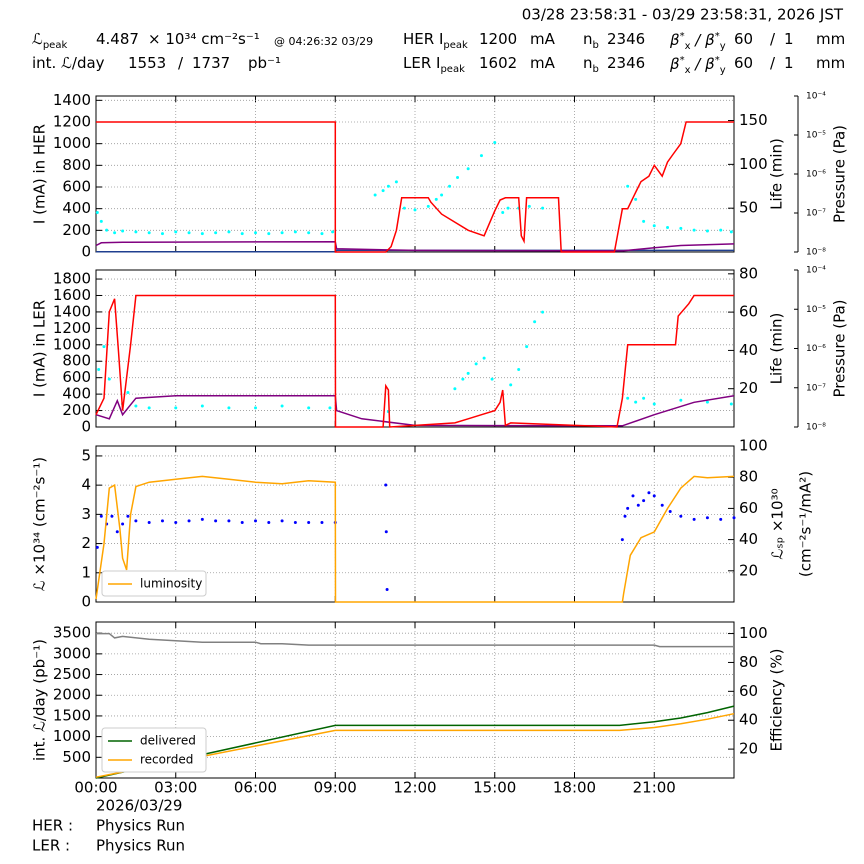  Describe the element at coordinates (72, 328) in the screenshot. I see `y-tick-label: 1200` at that location.